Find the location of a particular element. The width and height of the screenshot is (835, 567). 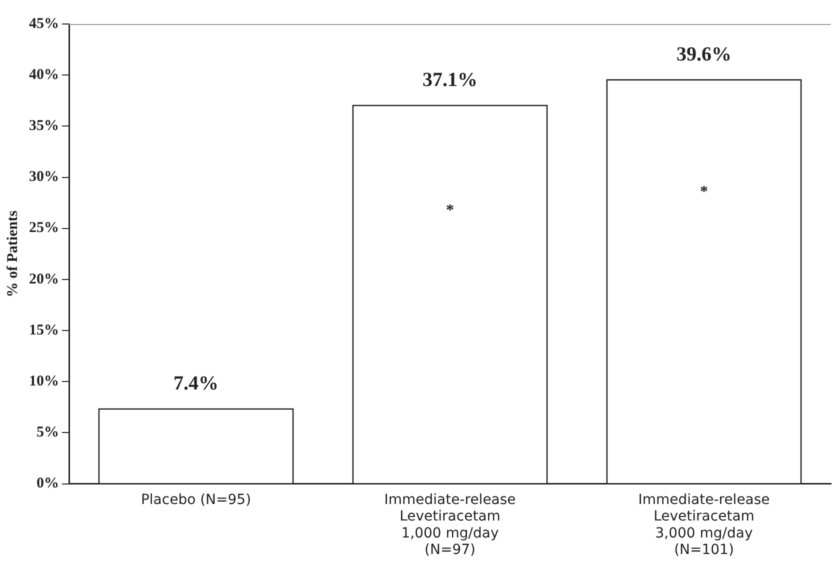

x-tick-label: Placebo (N=95) is located at coordinates (196, 500).